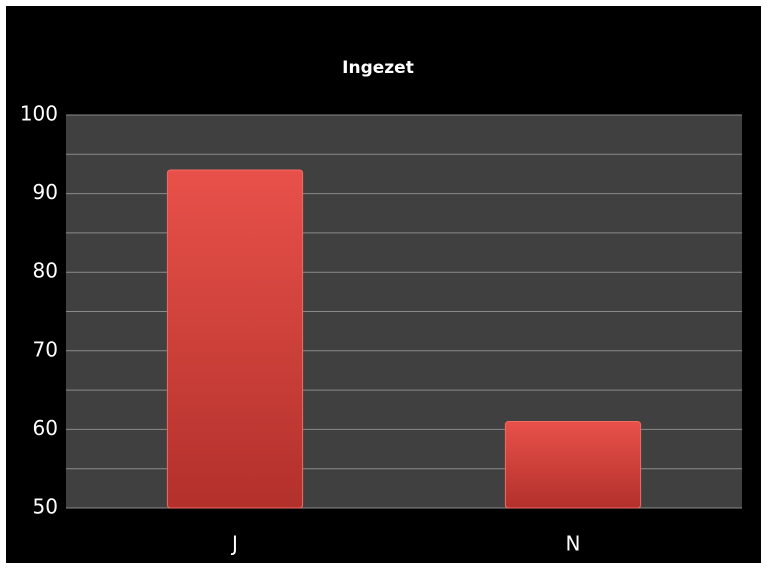 The image size is (767, 569). What do you see at coordinates (45, 271) in the screenshot?
I see `y-tick-label: 80` at bounding box center [45, 271].